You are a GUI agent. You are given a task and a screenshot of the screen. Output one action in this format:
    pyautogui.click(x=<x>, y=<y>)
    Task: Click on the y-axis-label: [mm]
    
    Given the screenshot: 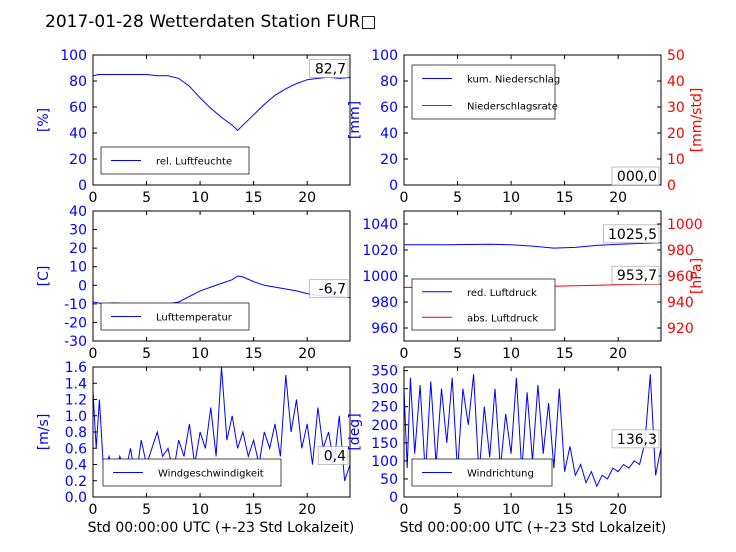 What is the action you would take?
    pyautogui.click(x=355, y=120)
    